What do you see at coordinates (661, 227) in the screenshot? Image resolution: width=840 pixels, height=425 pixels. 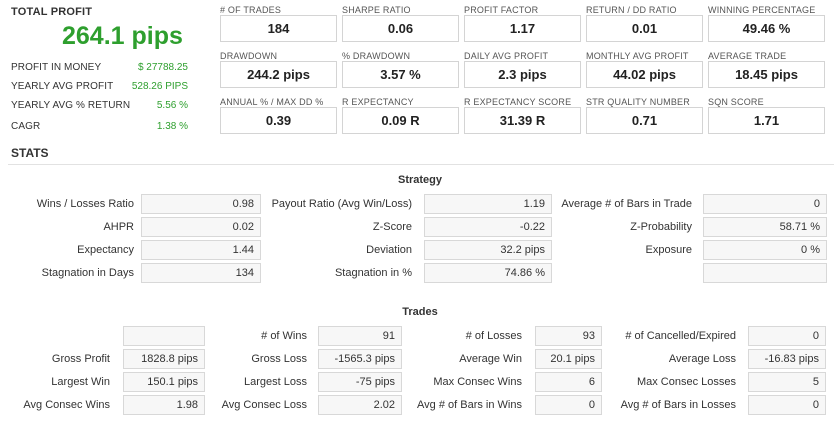 I see `stat-label: Z-Probability` at bounding box center [661, 227].